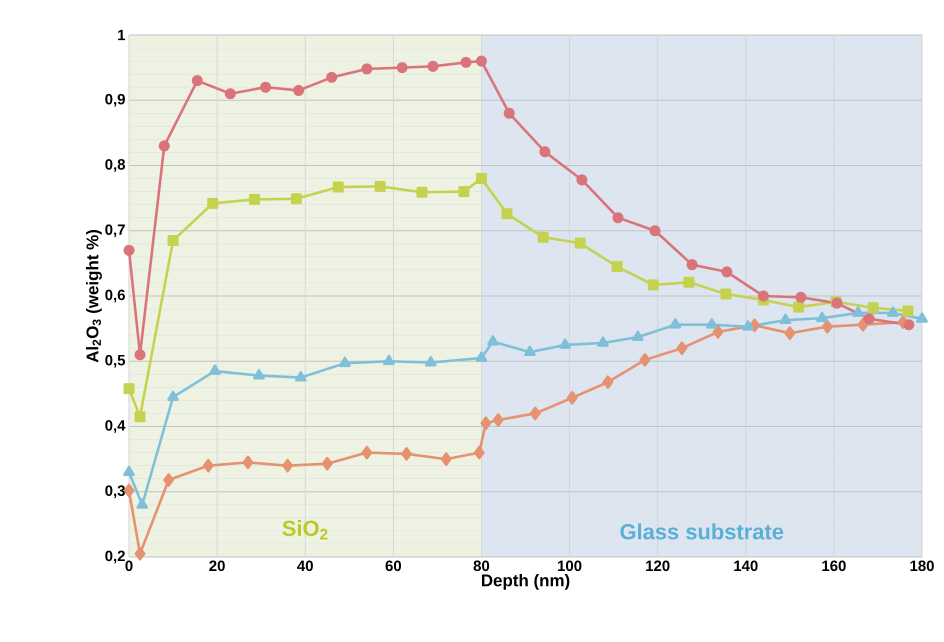 The image size is (944, 642). Describe the element at coordinates (94, 296) in the screenshot. I see `y-axis-title: Al$_{2}$O$_{3}$ (weight %)` at that location.